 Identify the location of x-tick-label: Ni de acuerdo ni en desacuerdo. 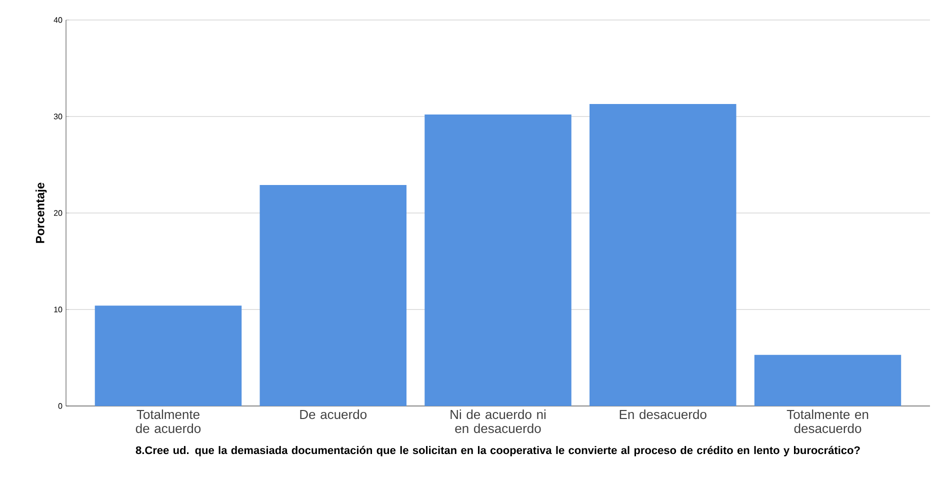
(498, 422).